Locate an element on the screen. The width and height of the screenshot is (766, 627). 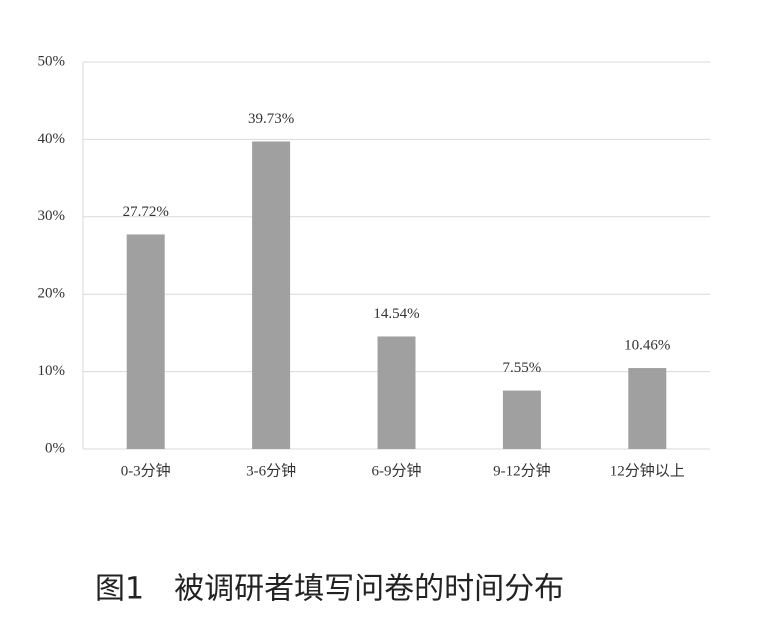
y-tick-label: 20% is located at coordinates (52, 294).